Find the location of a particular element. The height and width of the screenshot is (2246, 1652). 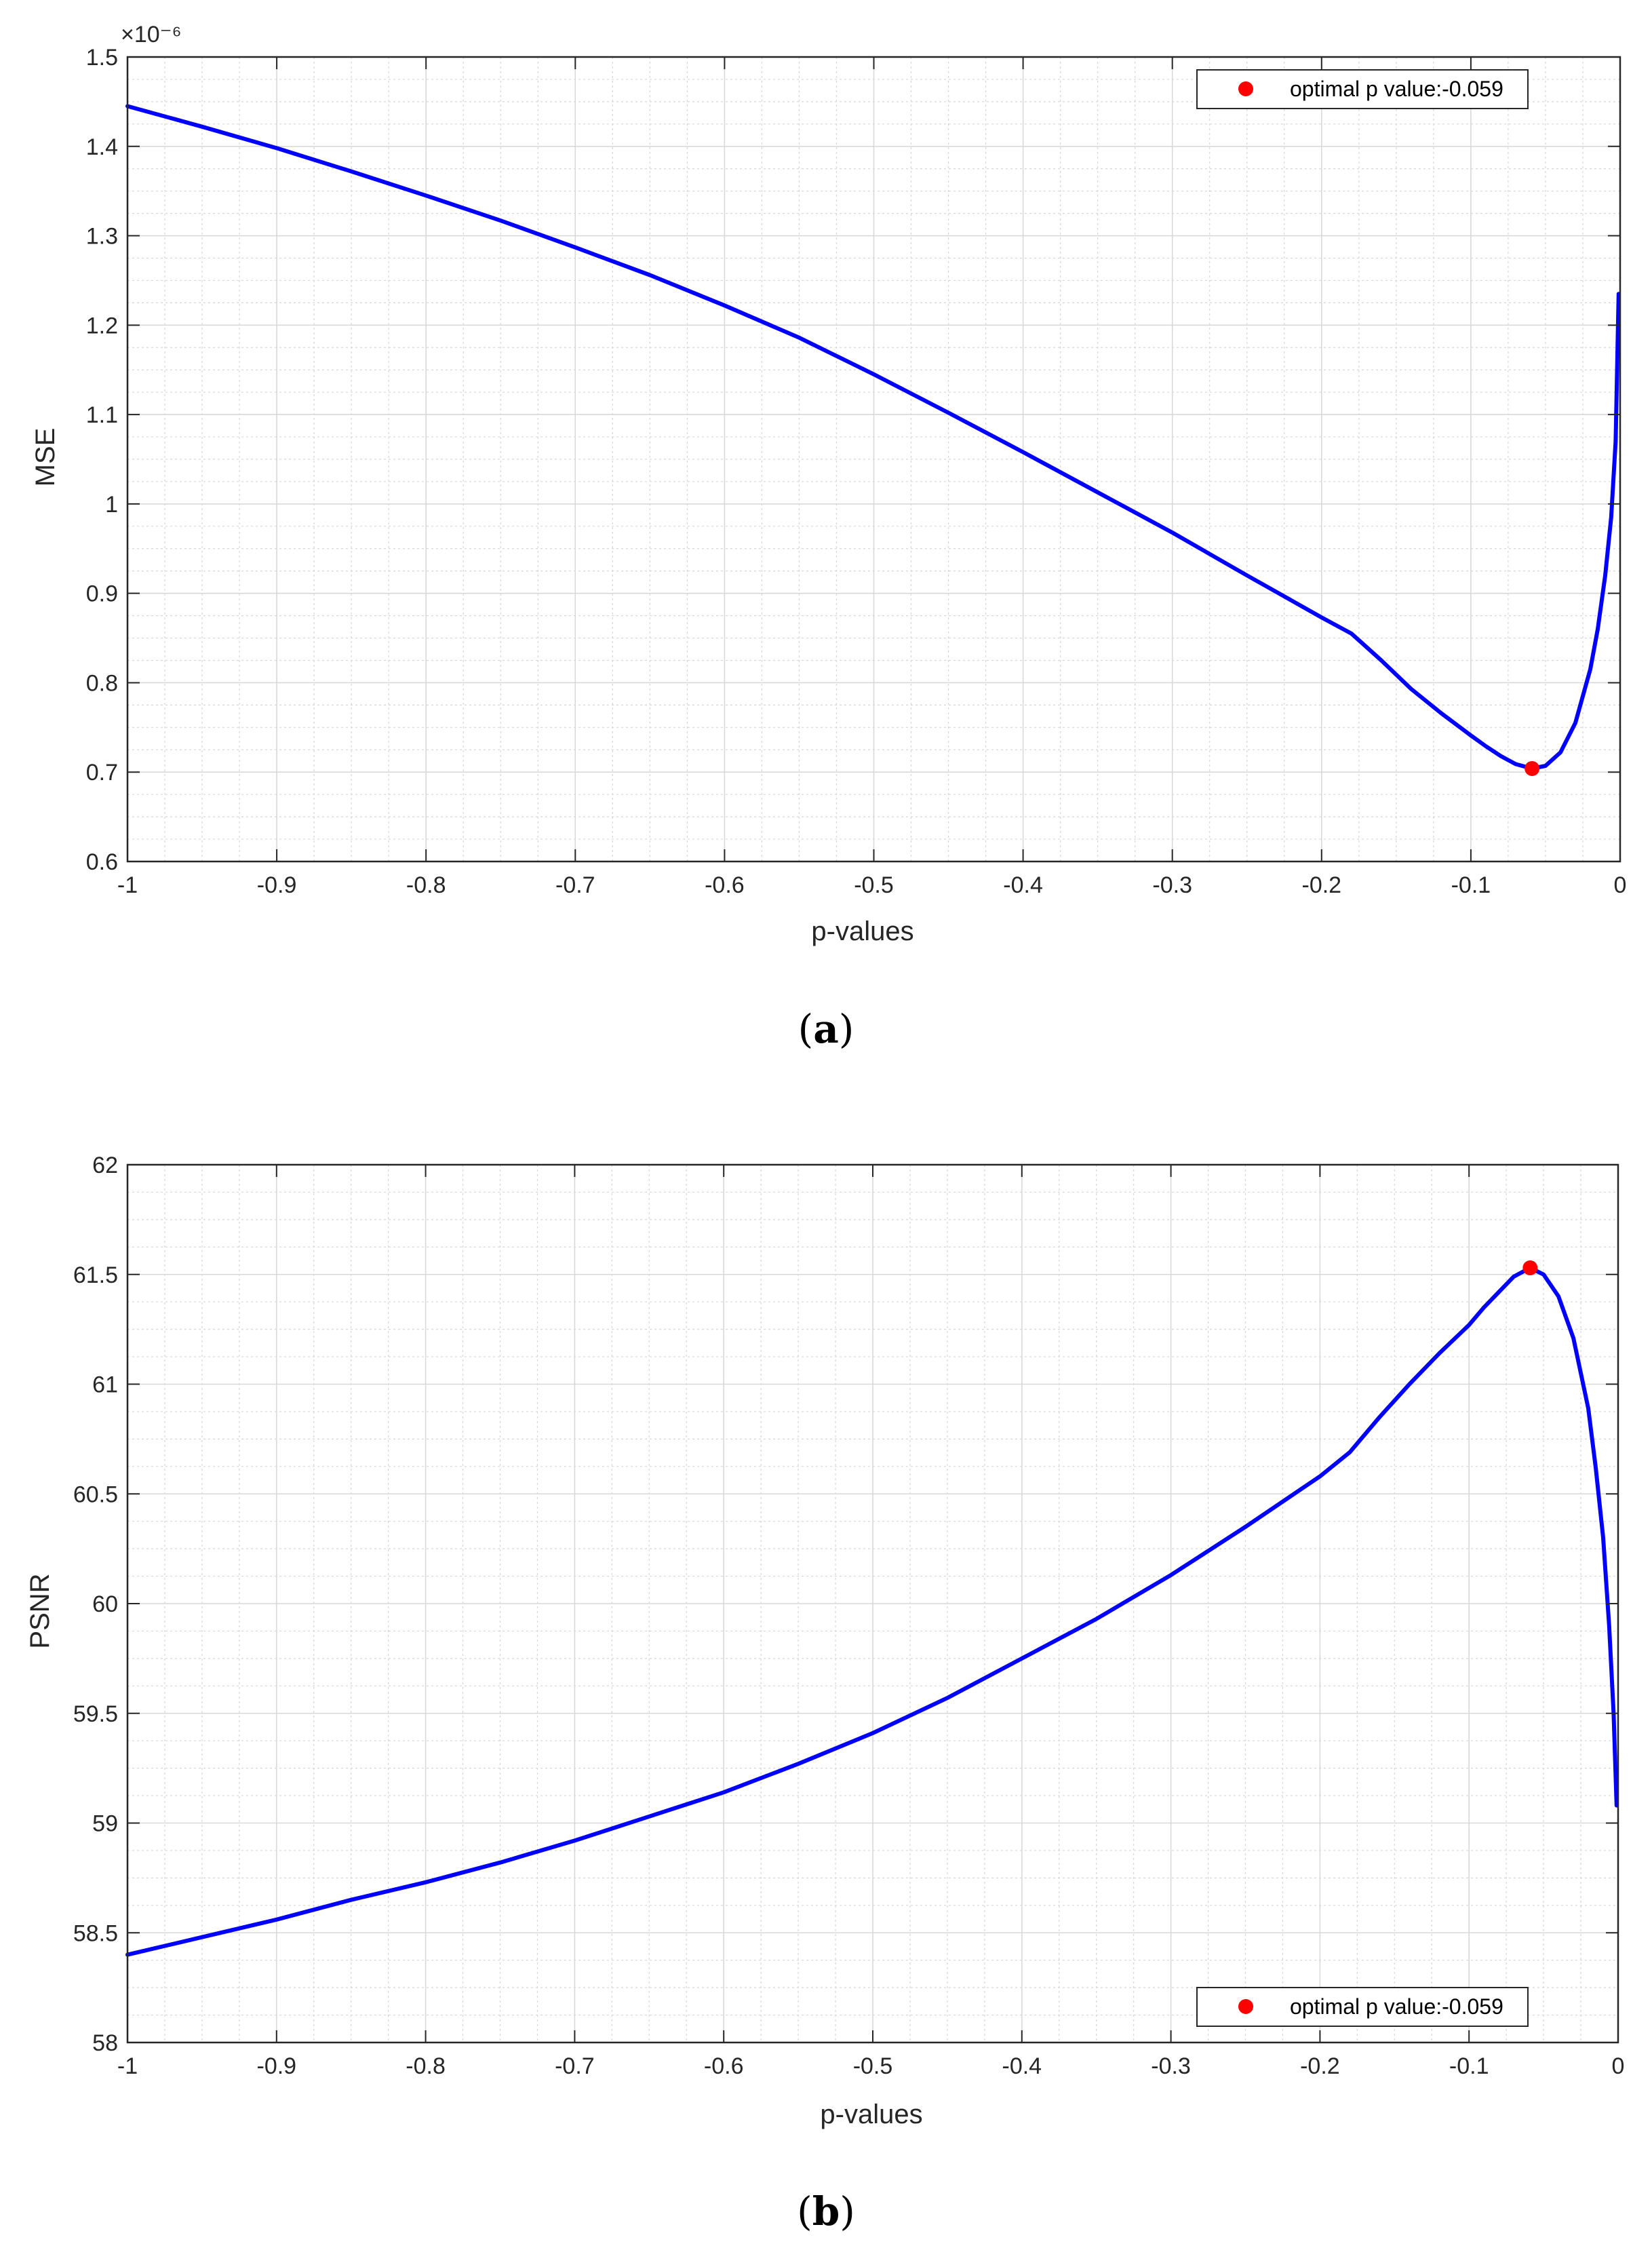

y-tick-label: 59.5 is located at coordinates (95, 1714).